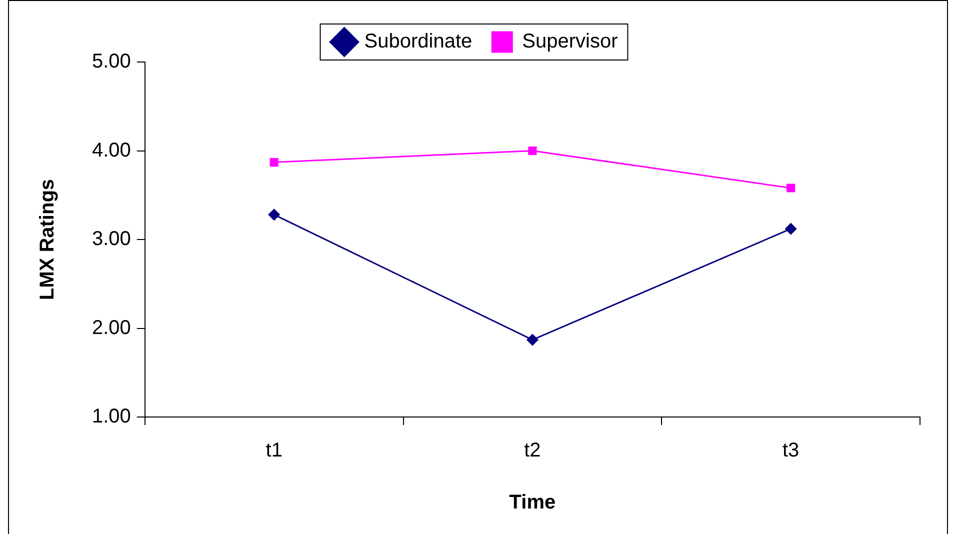  What do you see at coordinates (111, 150) in the screenshot?
I see `y-tick-label: 4.00` at bounding box center [111, 150].